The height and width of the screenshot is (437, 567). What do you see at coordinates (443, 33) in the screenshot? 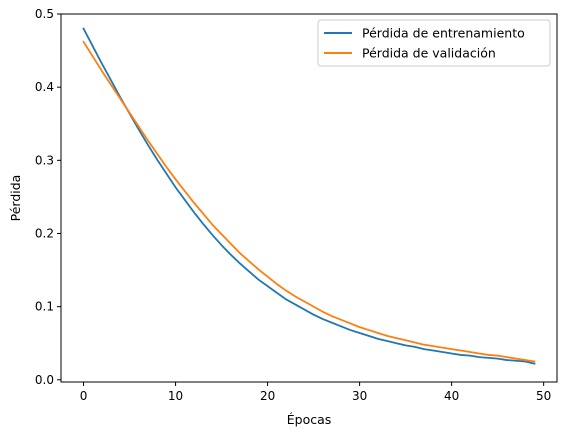
I see `legend-label-training: Pérdida de entrenamiento` at bounding box center [443, 33].